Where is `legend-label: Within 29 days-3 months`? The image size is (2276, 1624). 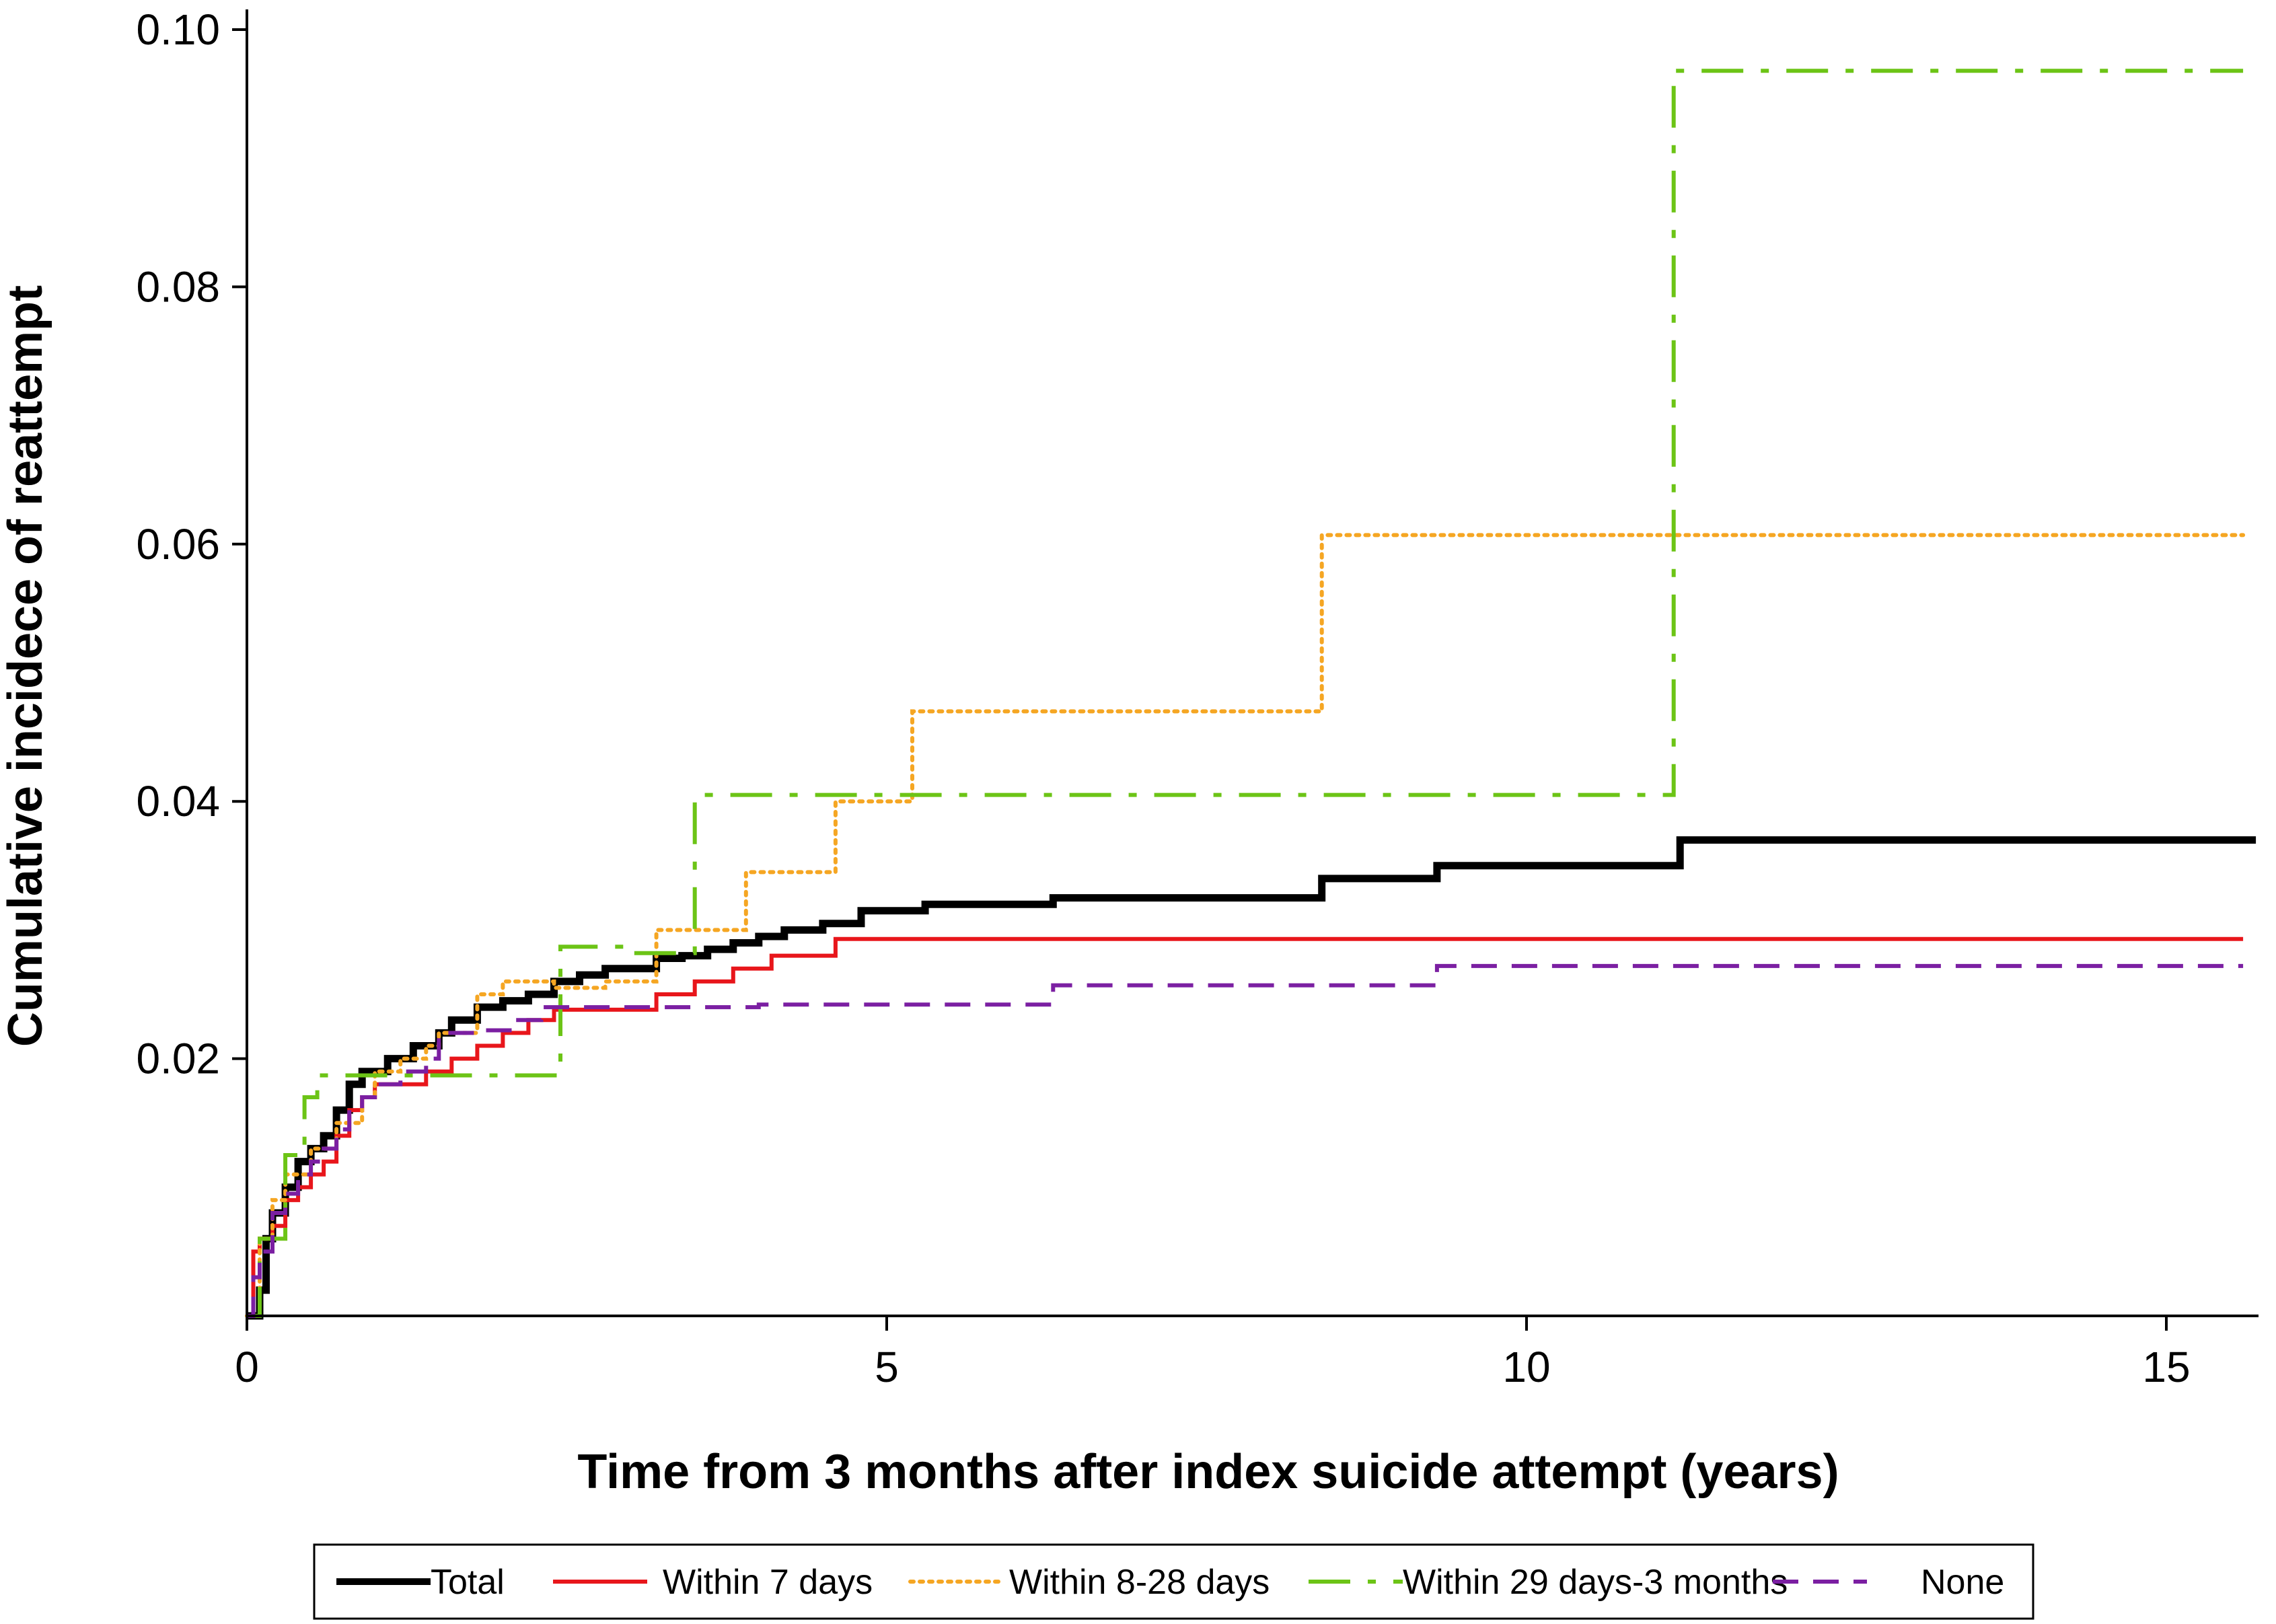
legend-label: Within 29 days-3 months is located at coordinates (1595, 1582).